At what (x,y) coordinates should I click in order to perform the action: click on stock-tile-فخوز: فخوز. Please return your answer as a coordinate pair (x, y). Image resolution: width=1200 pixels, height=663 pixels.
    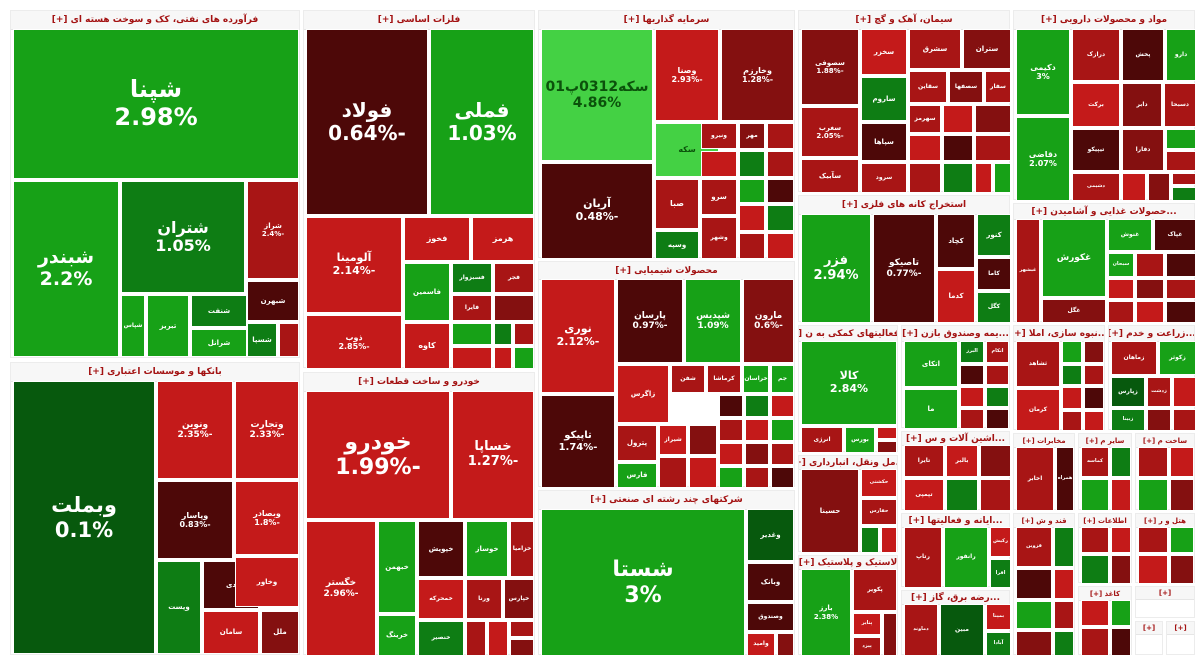
    Looking at the image, I should click on (437, 239).